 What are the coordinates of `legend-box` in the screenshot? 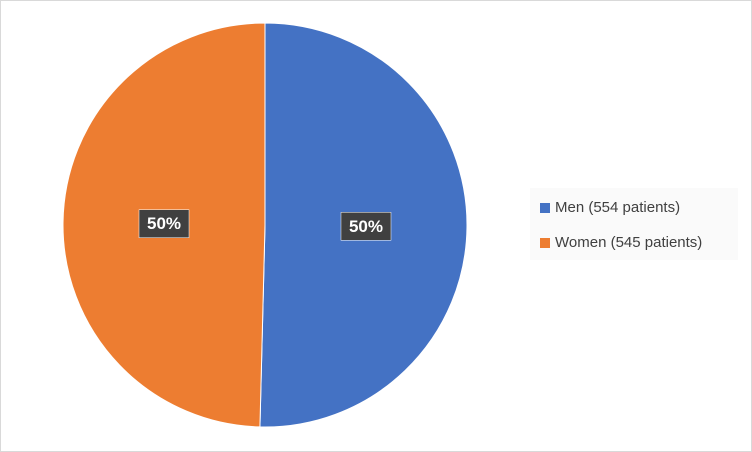 It's located at (634, 224).